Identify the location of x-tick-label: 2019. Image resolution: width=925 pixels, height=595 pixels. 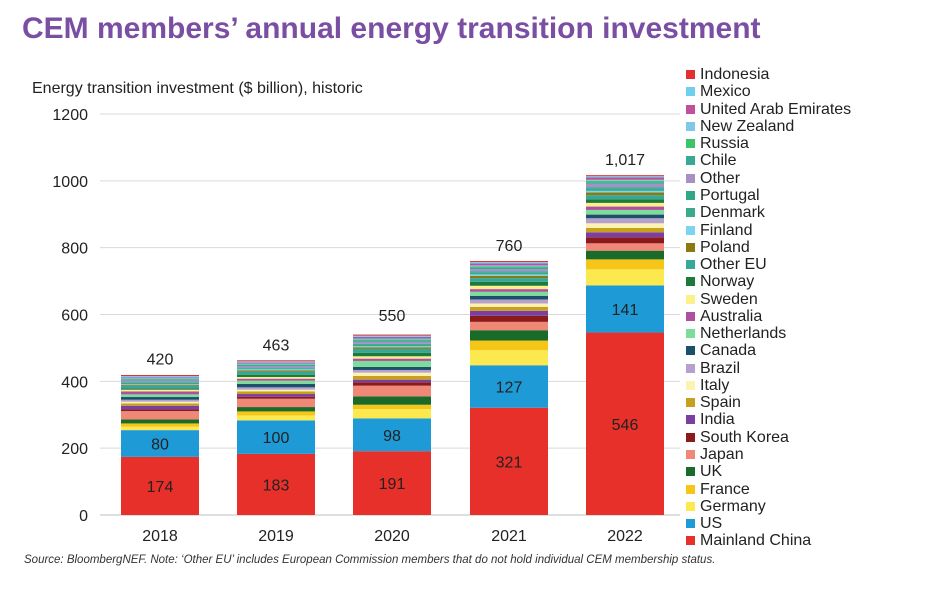
(276, 536).